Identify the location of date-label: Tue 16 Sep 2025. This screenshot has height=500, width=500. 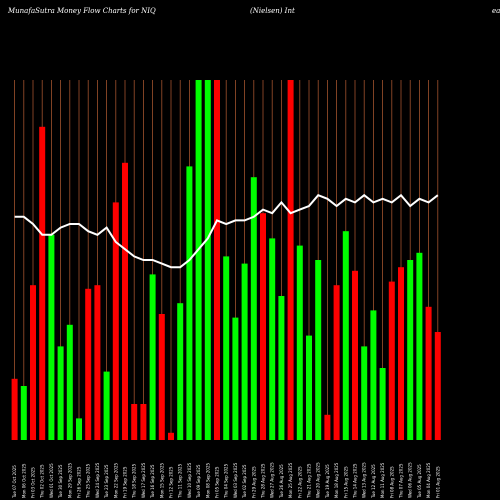
(152, 481).